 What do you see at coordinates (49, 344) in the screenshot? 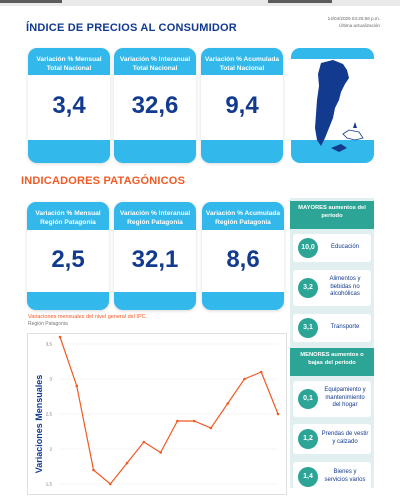
I see `y-tick-label: 3,5` at bounding box center [49, 344].